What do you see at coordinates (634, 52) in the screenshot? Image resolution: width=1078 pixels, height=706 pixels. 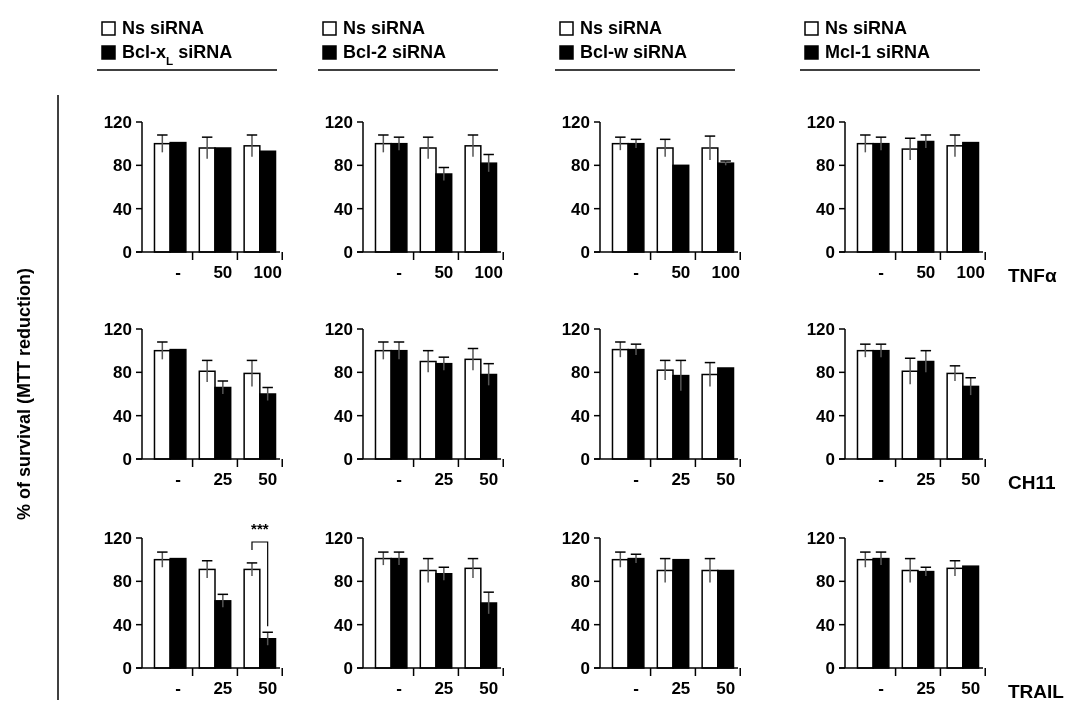 I see `legend-label: Bcl-w siRNA` at bounding box center [634, 52].